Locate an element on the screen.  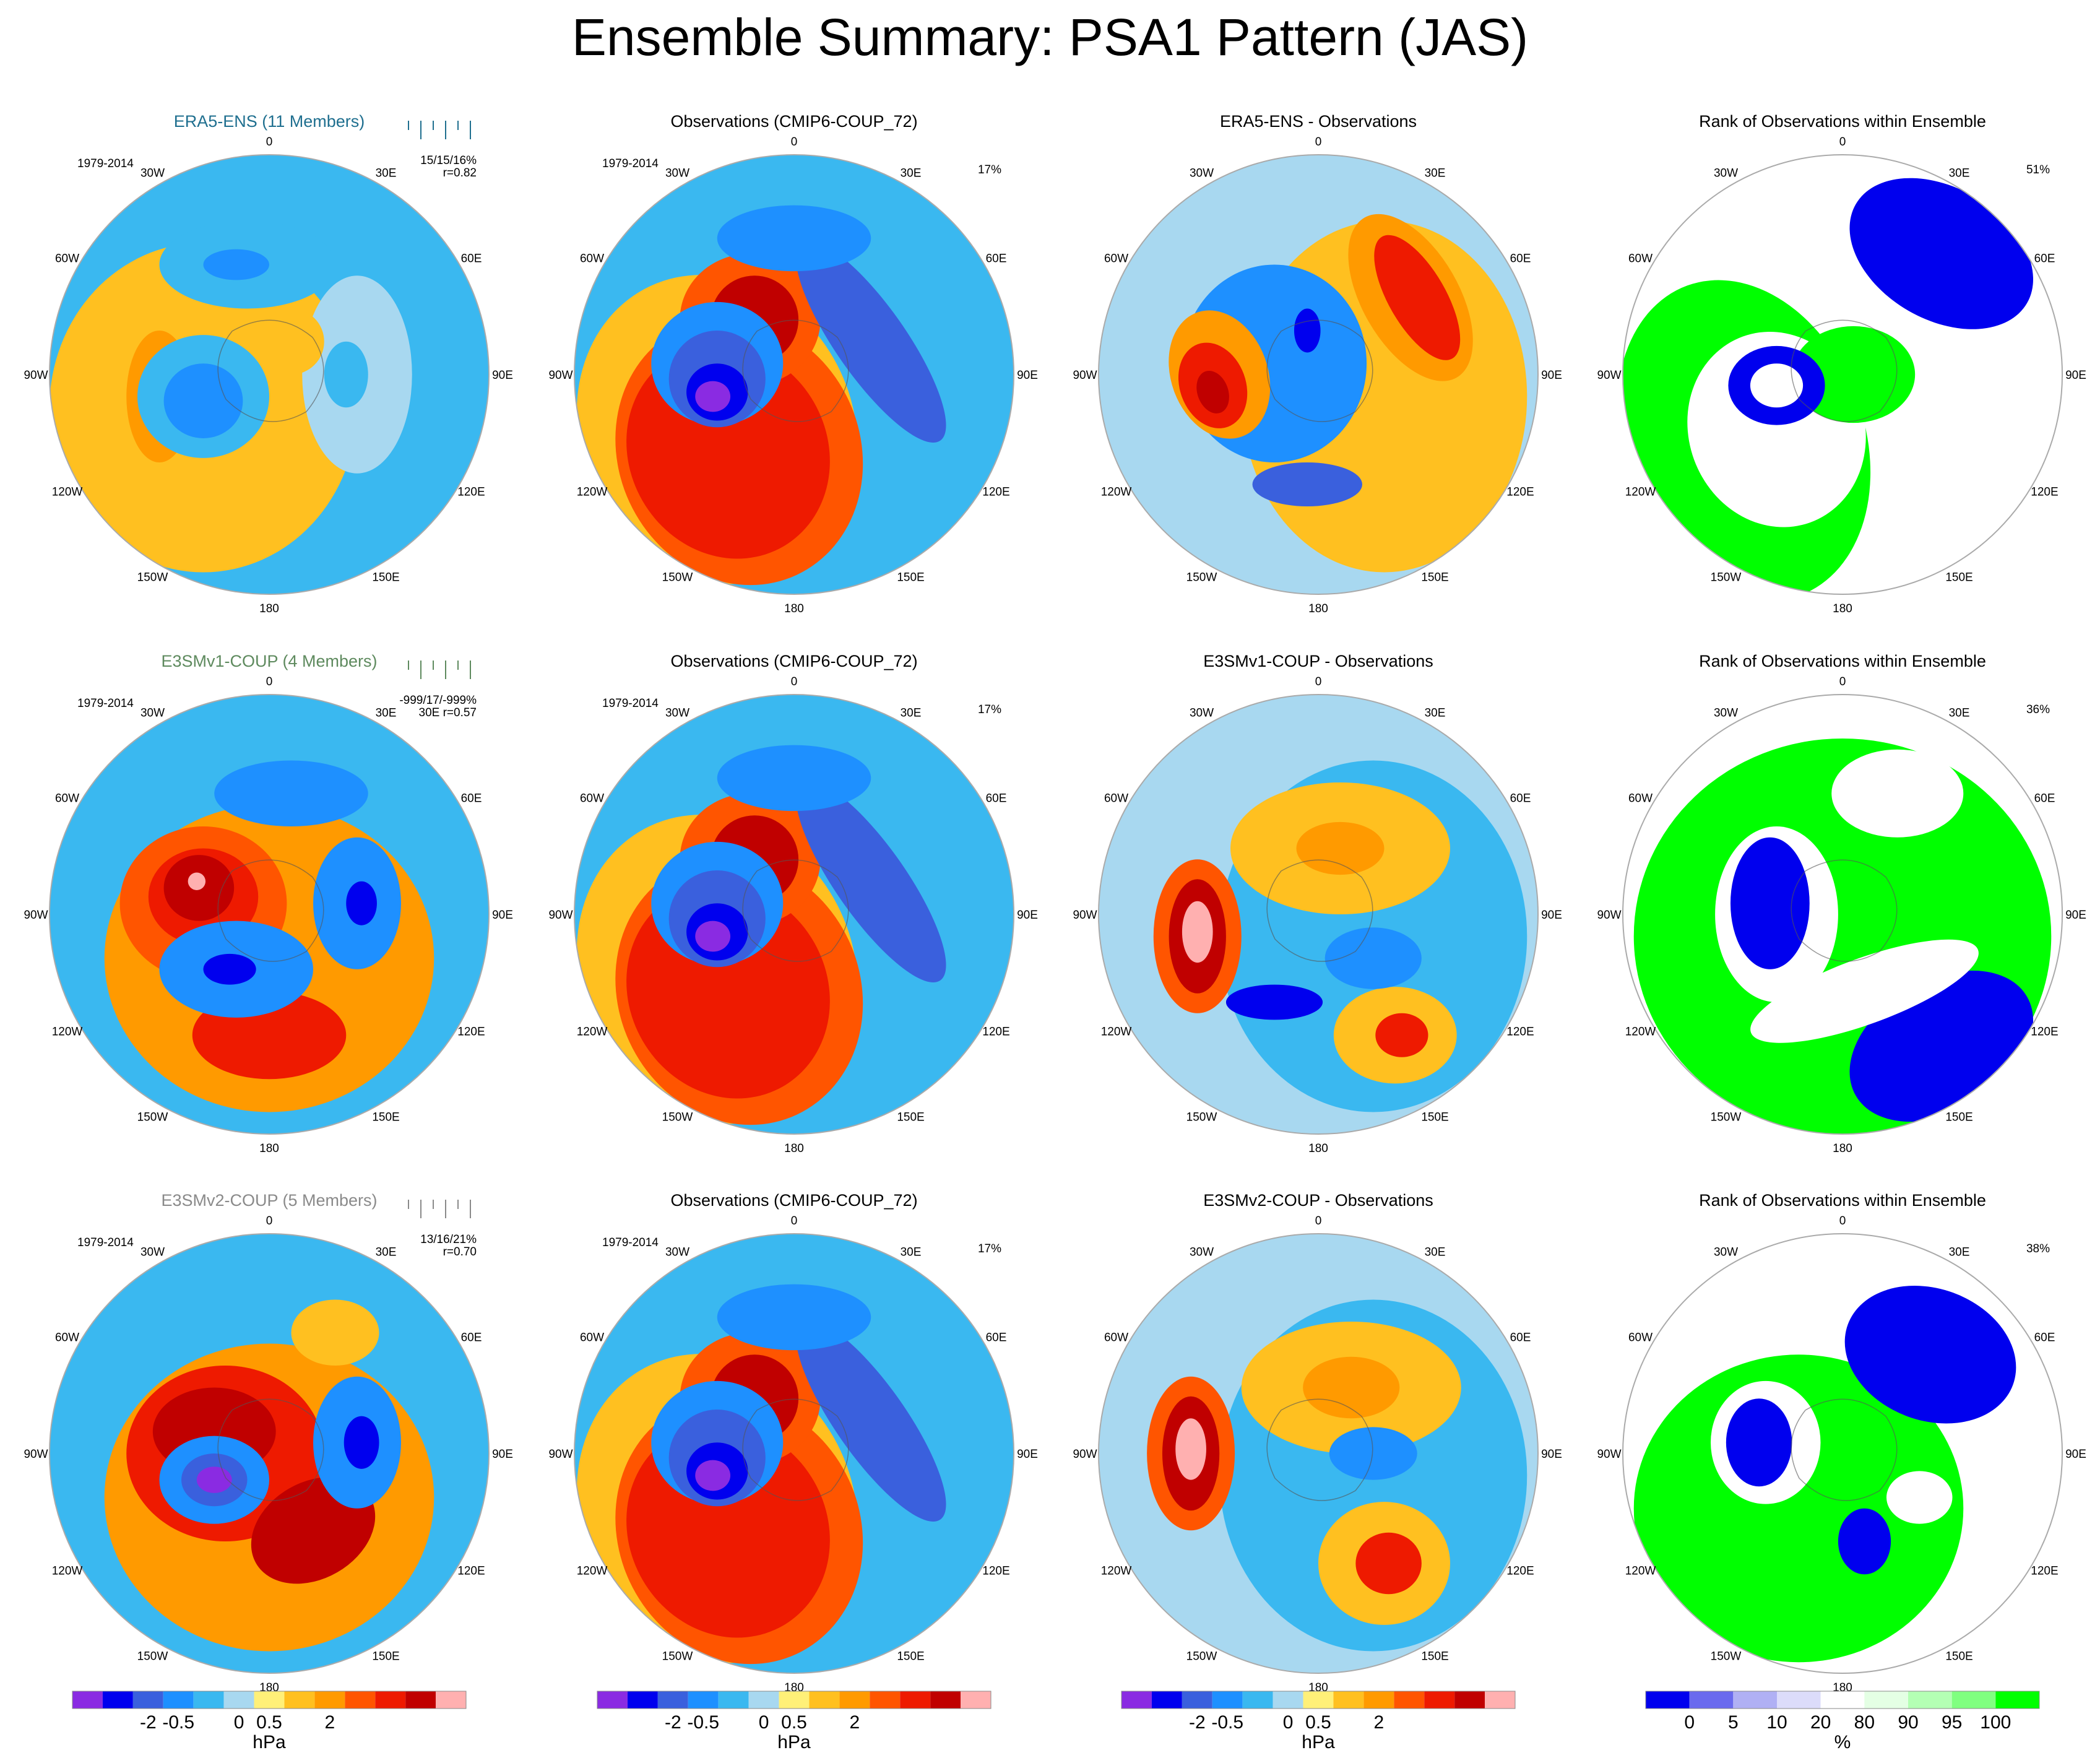
stats-label: 13/16/21% is located at coordinates (448, 1239).